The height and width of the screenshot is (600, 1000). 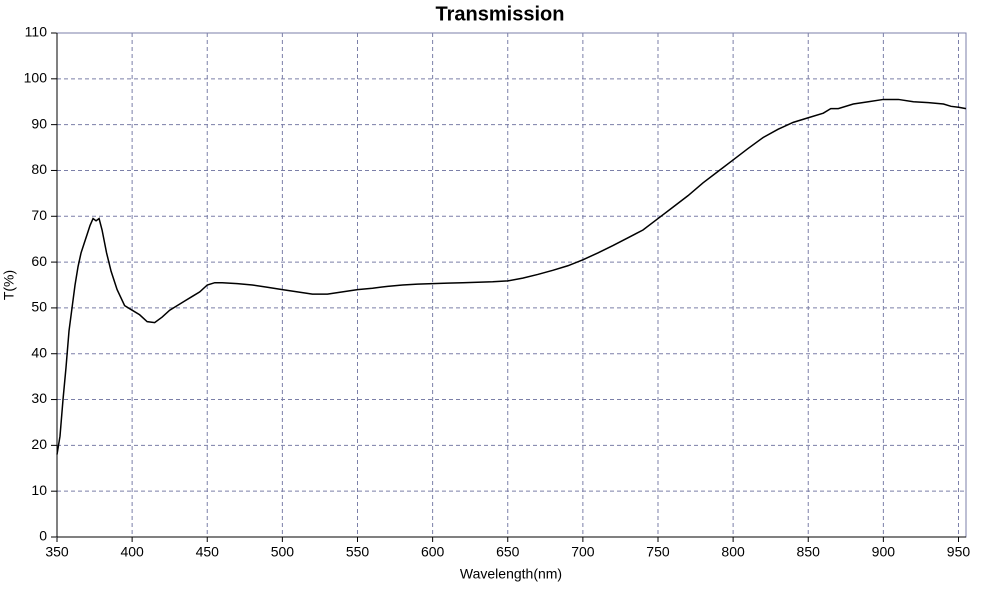 What do you see at coordinates (500, 14) in the screenshot?
I see `chart-title: Transmission` at bounding box center [500, 14].